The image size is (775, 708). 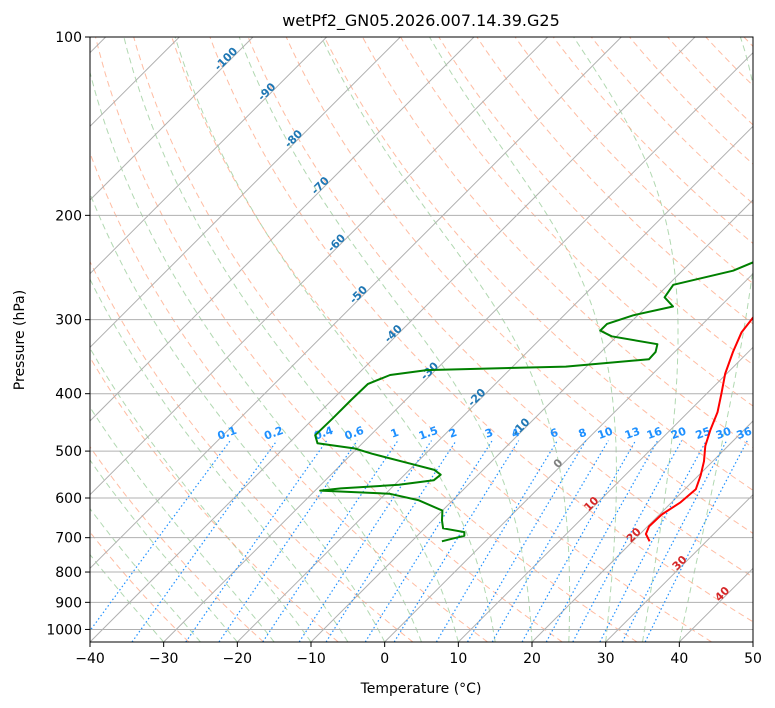 I want to click on x-tick-label: 10, so click(x=458, y=659).